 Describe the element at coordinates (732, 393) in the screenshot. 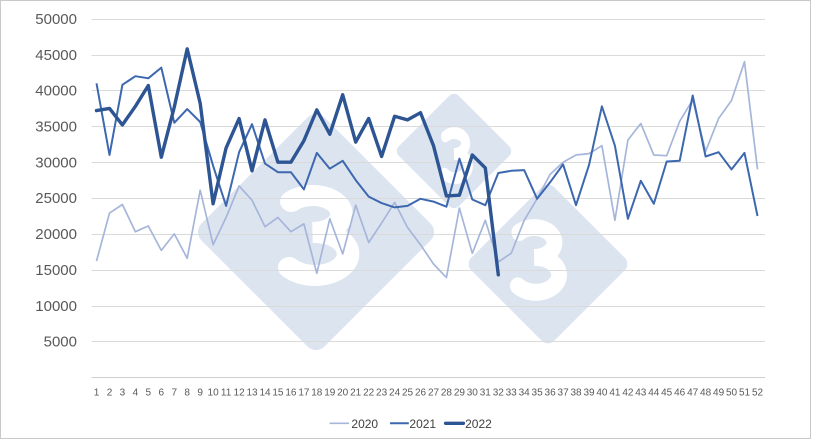

I see `svg-text: 50` at that location.